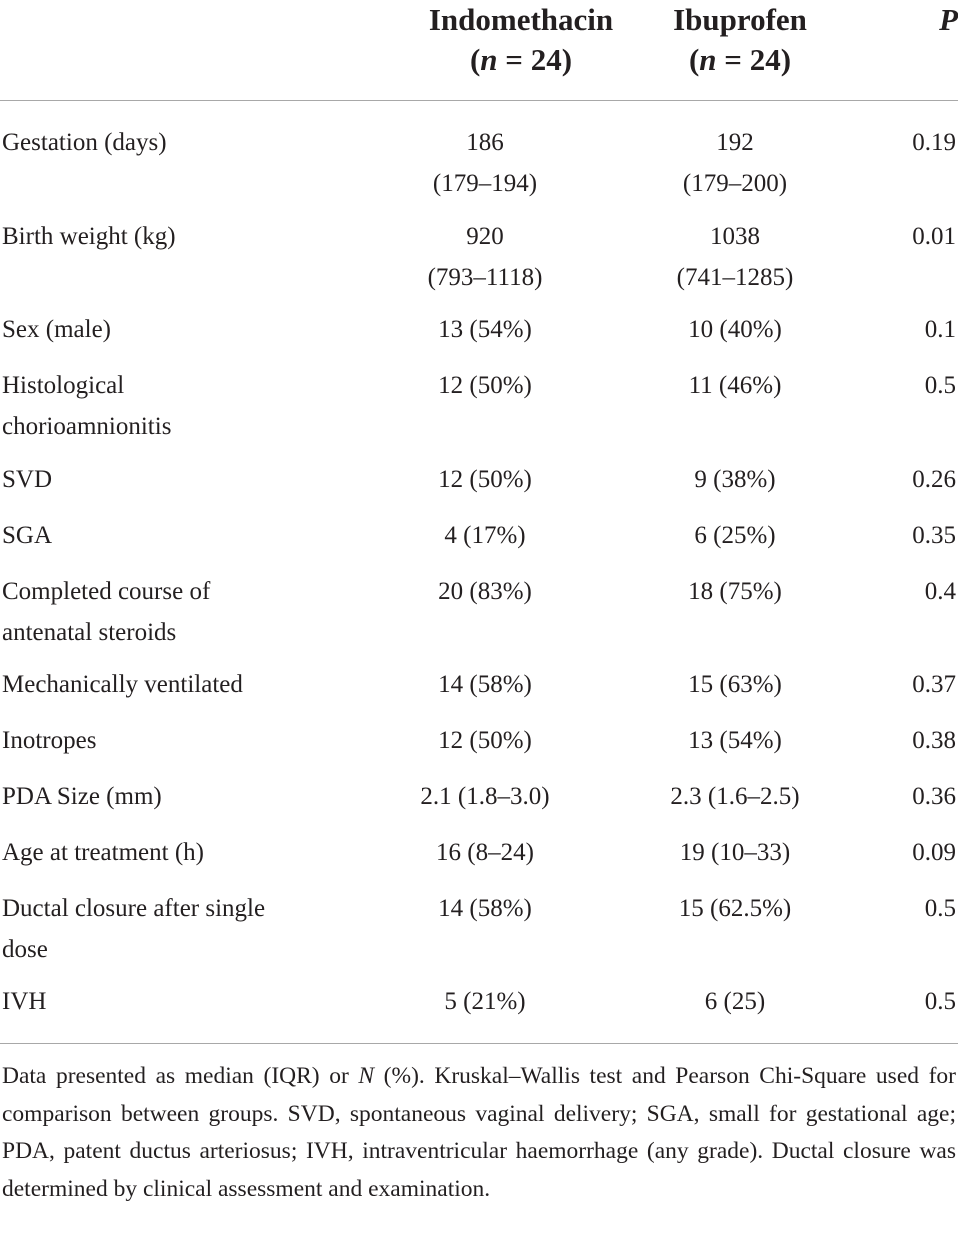  I want to click on p-value: 0.19, so click(934, 142).